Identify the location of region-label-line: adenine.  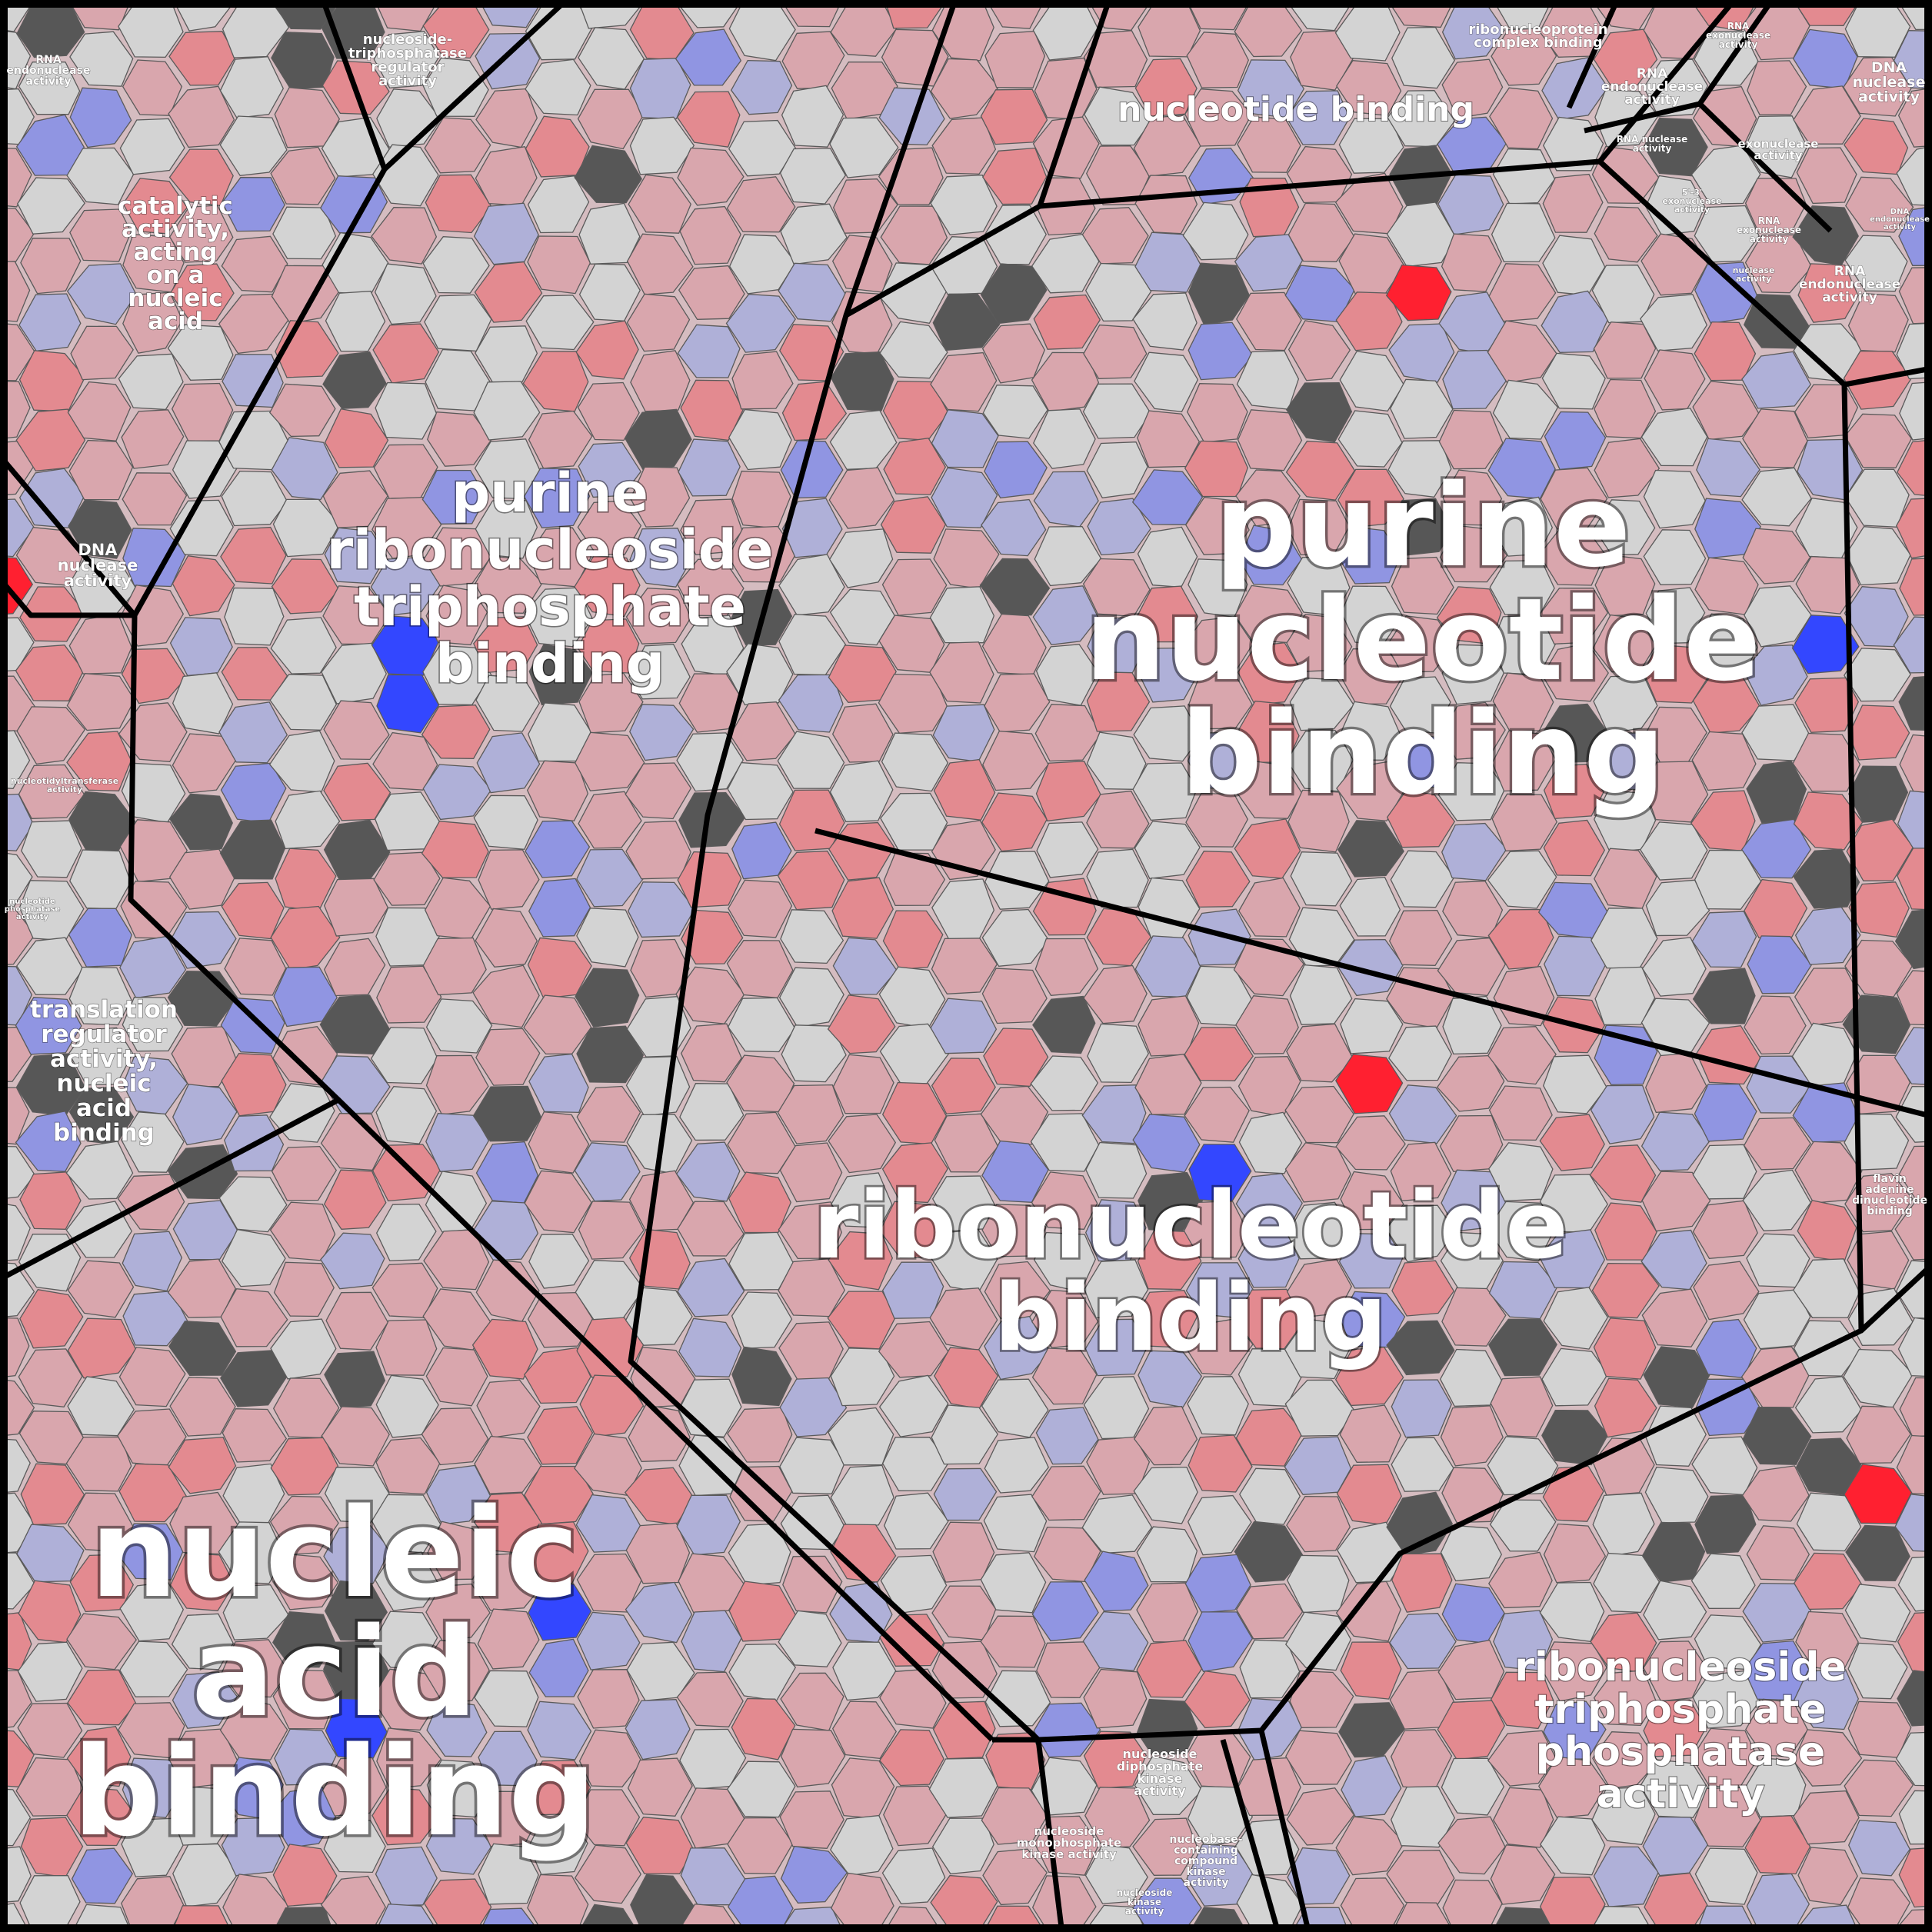
(1889, 1190).